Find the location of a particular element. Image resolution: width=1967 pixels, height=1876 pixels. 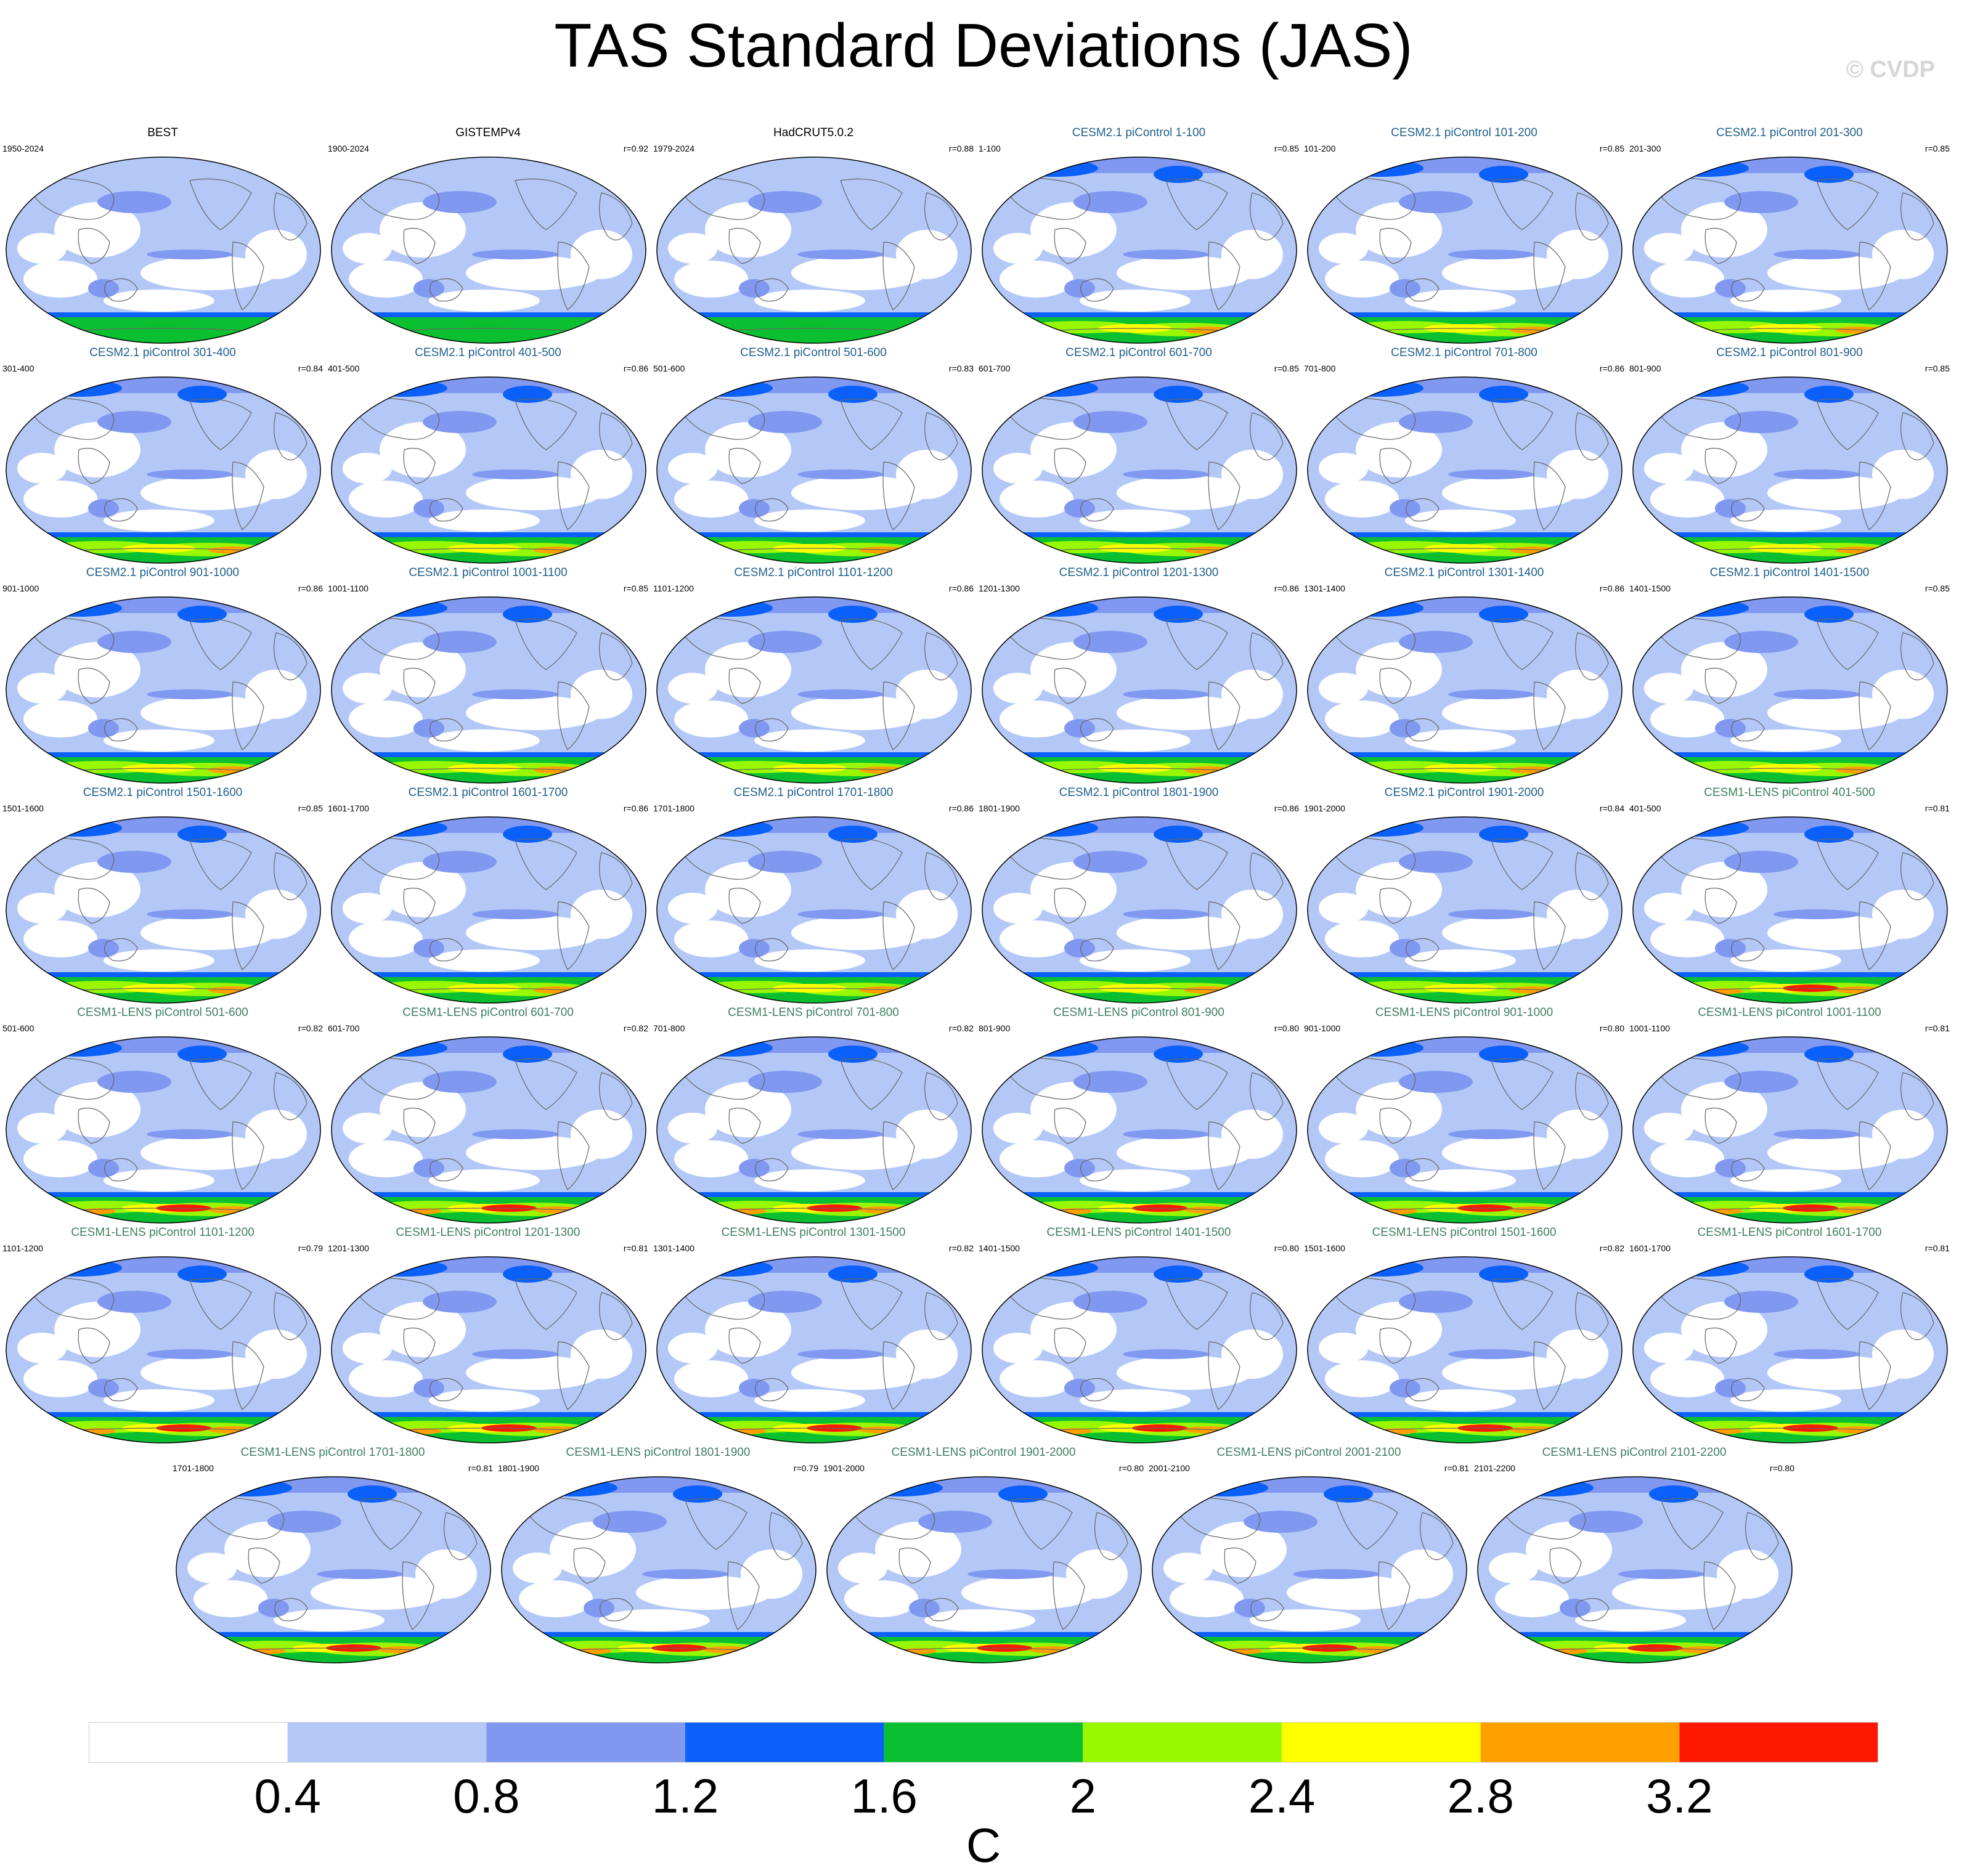

panel-correlation: r=0.84 is located at coordinates (1611, 808).